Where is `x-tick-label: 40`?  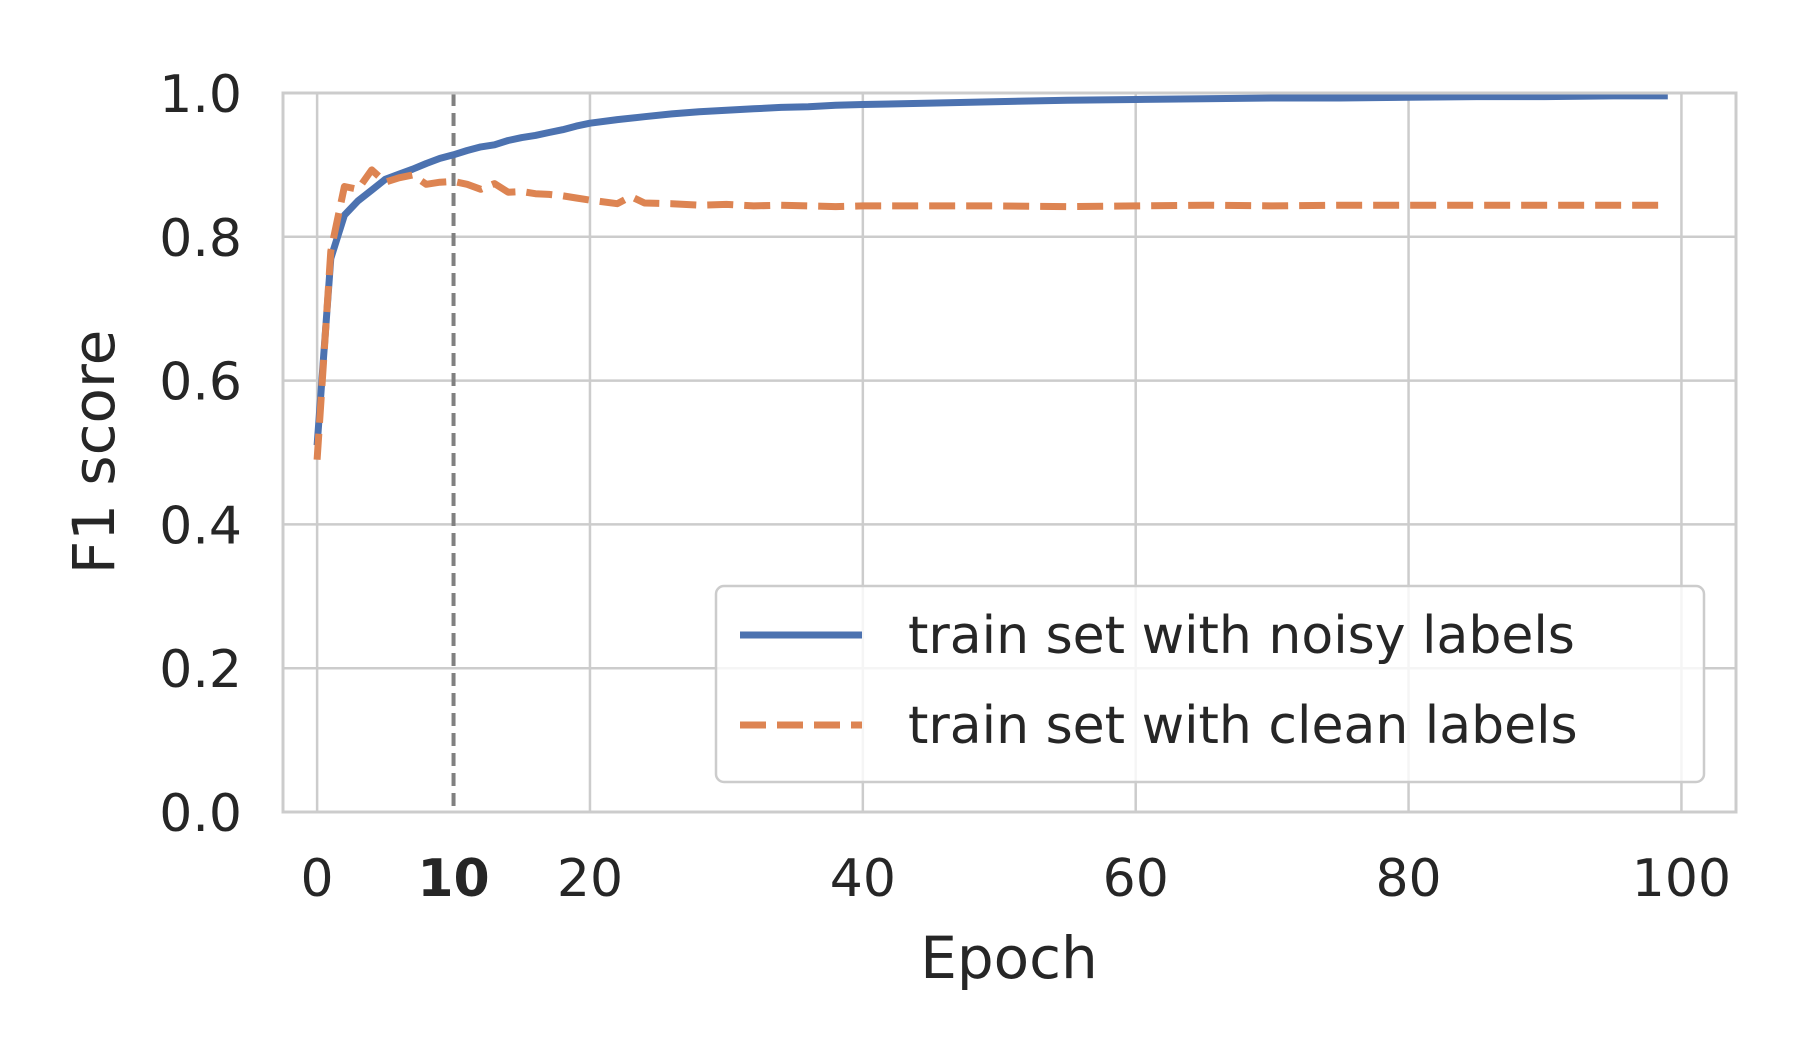
x-tick-label: 40 is located at coordinates (863, 879).